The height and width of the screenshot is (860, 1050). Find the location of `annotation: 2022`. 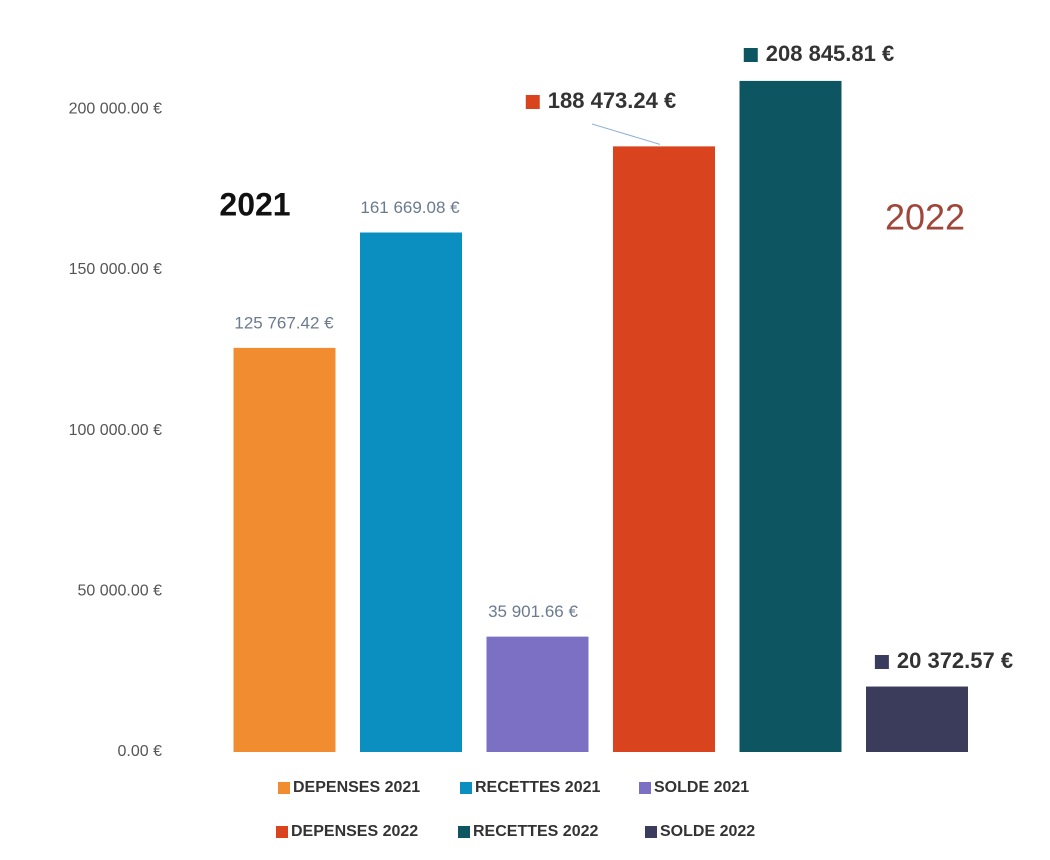

annotation: 2022 is located at coordinates (925, 217).